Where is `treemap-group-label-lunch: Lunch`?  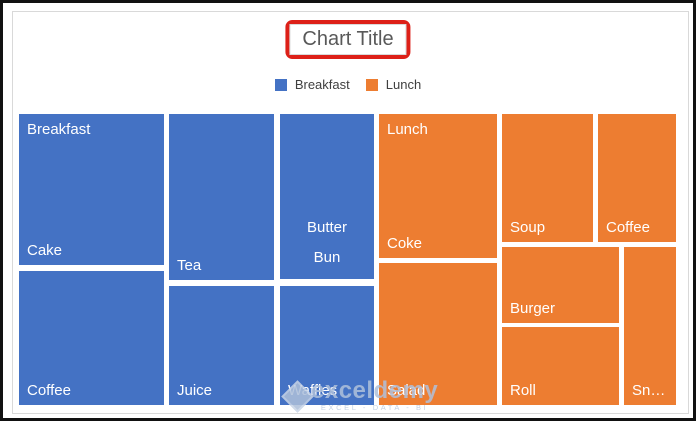
treemap-group-label-lunch: Lunch is located at coordinates (407, 129).